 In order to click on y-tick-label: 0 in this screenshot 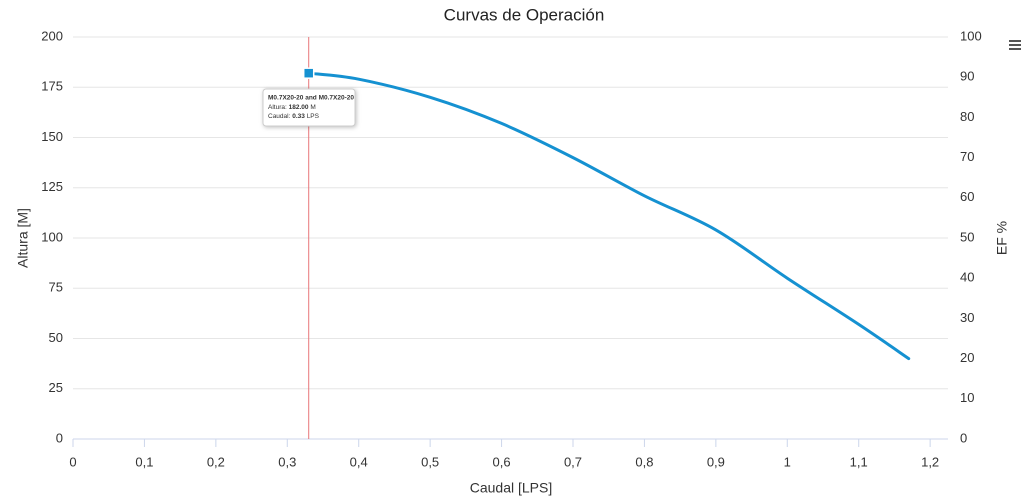, I will do `click(59, 437)`.